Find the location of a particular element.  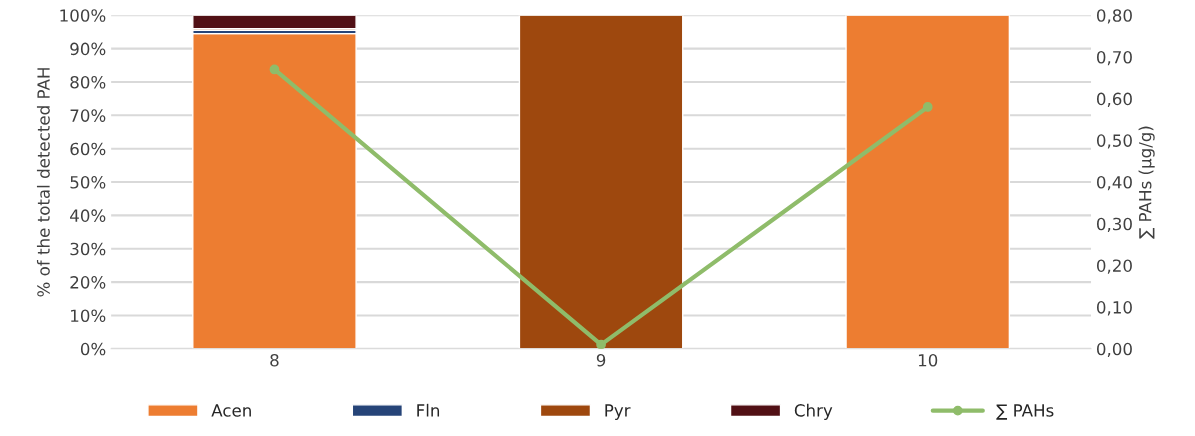

y-tick-label: 60% is located at coordinates (88, 149).